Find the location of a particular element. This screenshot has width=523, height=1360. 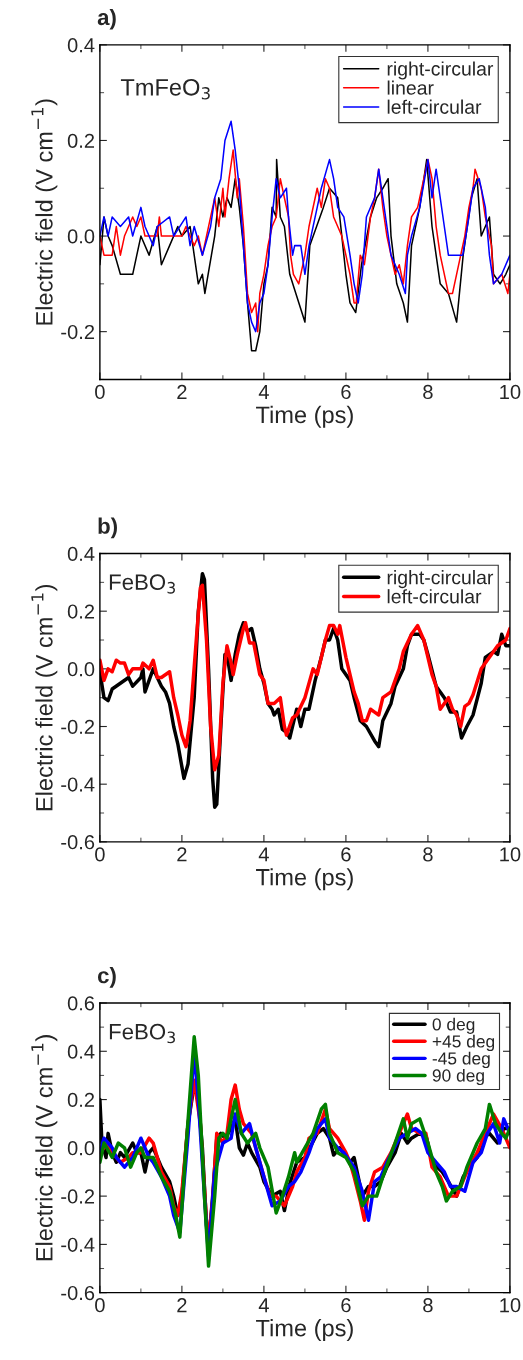

annotation: TmFeO$_{3}$ is located at coordinates (165, 89).